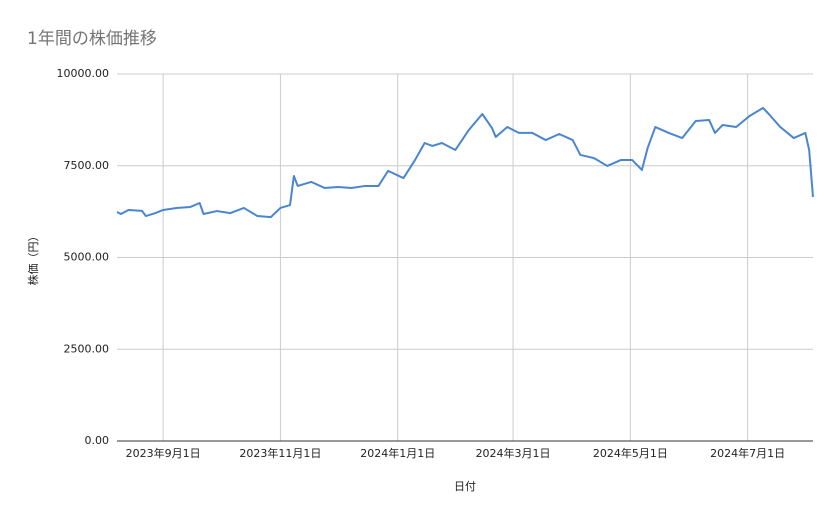  I want to click on x-axis-label: 日付, so click(465, 486).